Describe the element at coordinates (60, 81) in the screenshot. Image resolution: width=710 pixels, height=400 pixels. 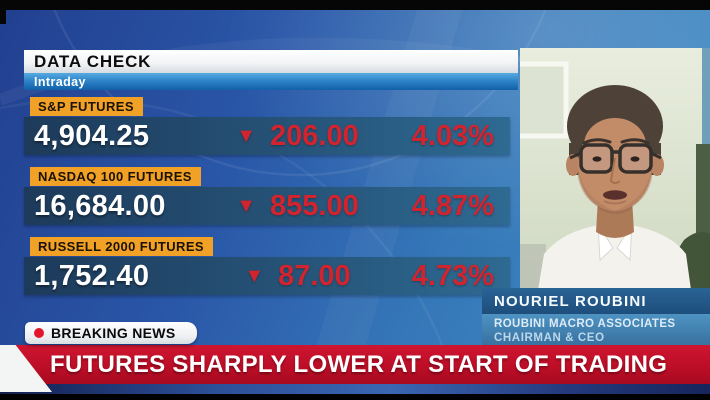
I see `panel-subtitle: Intraday` at that location.